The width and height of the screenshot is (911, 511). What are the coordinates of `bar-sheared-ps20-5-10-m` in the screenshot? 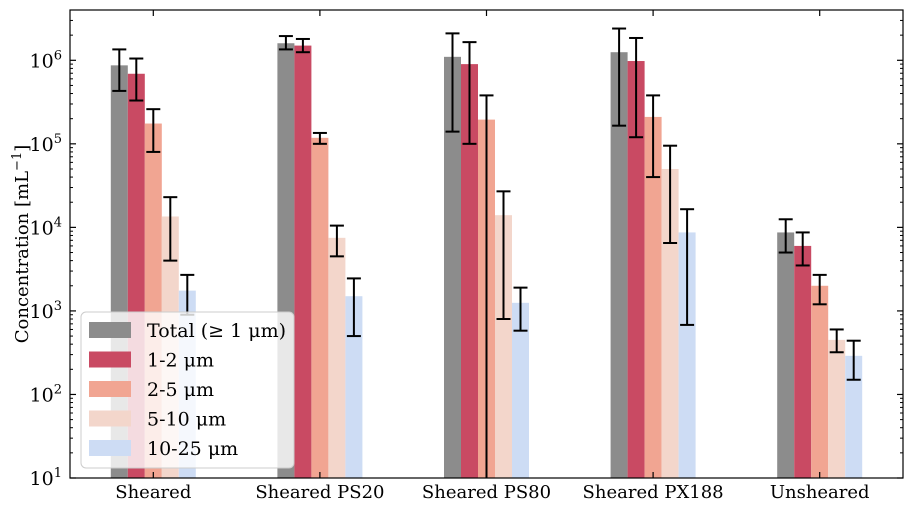 It's located at (337, 357).